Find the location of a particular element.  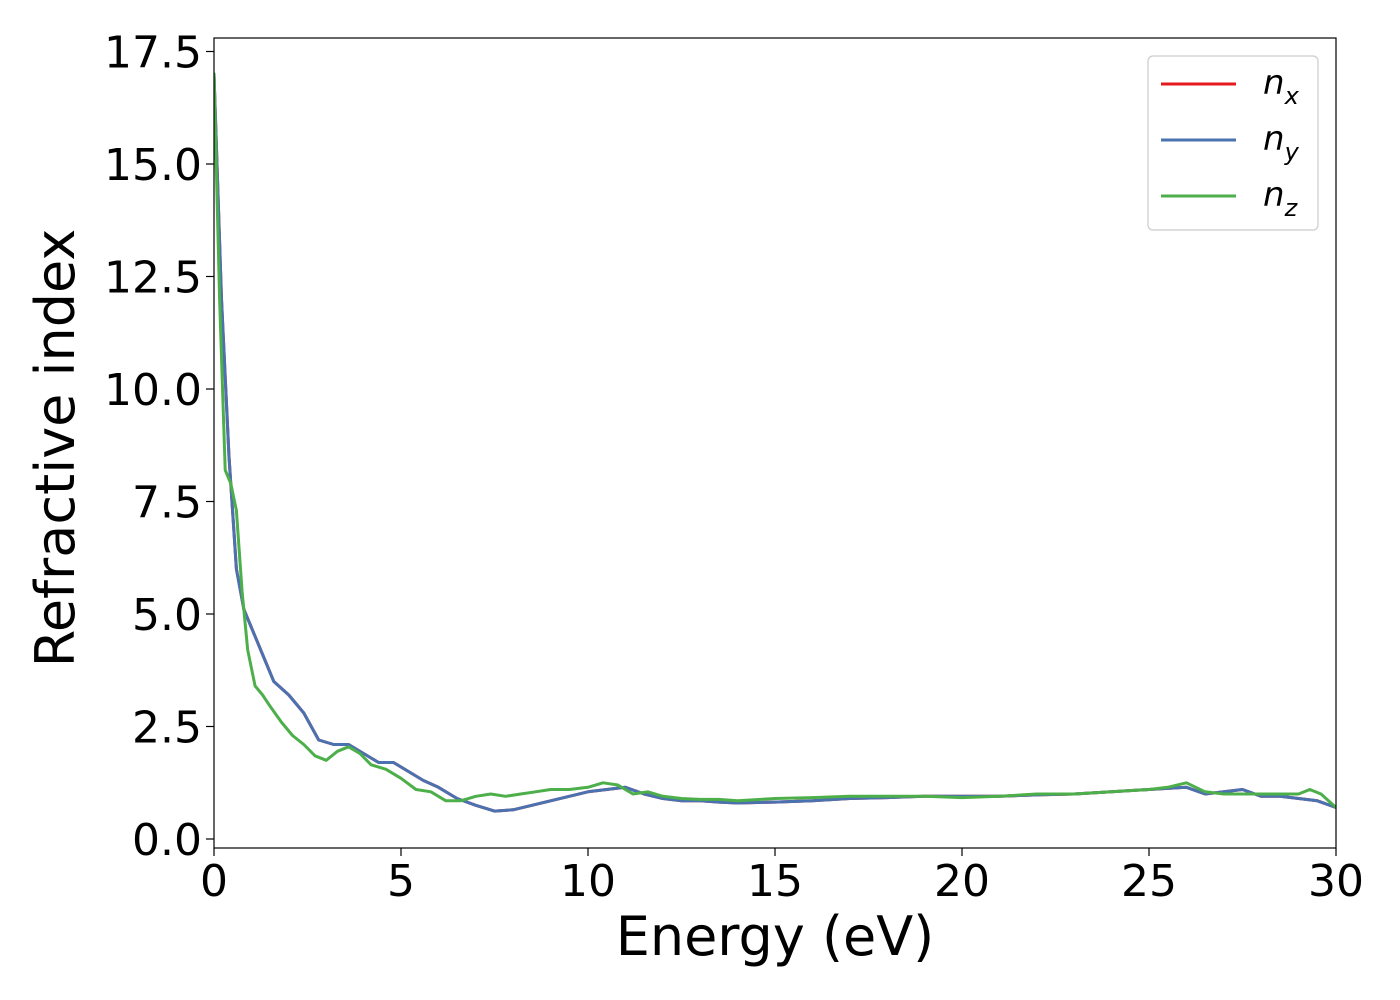

x-axis: 0 5 10 15 20 25 30 is located at coordinates (782, 877).